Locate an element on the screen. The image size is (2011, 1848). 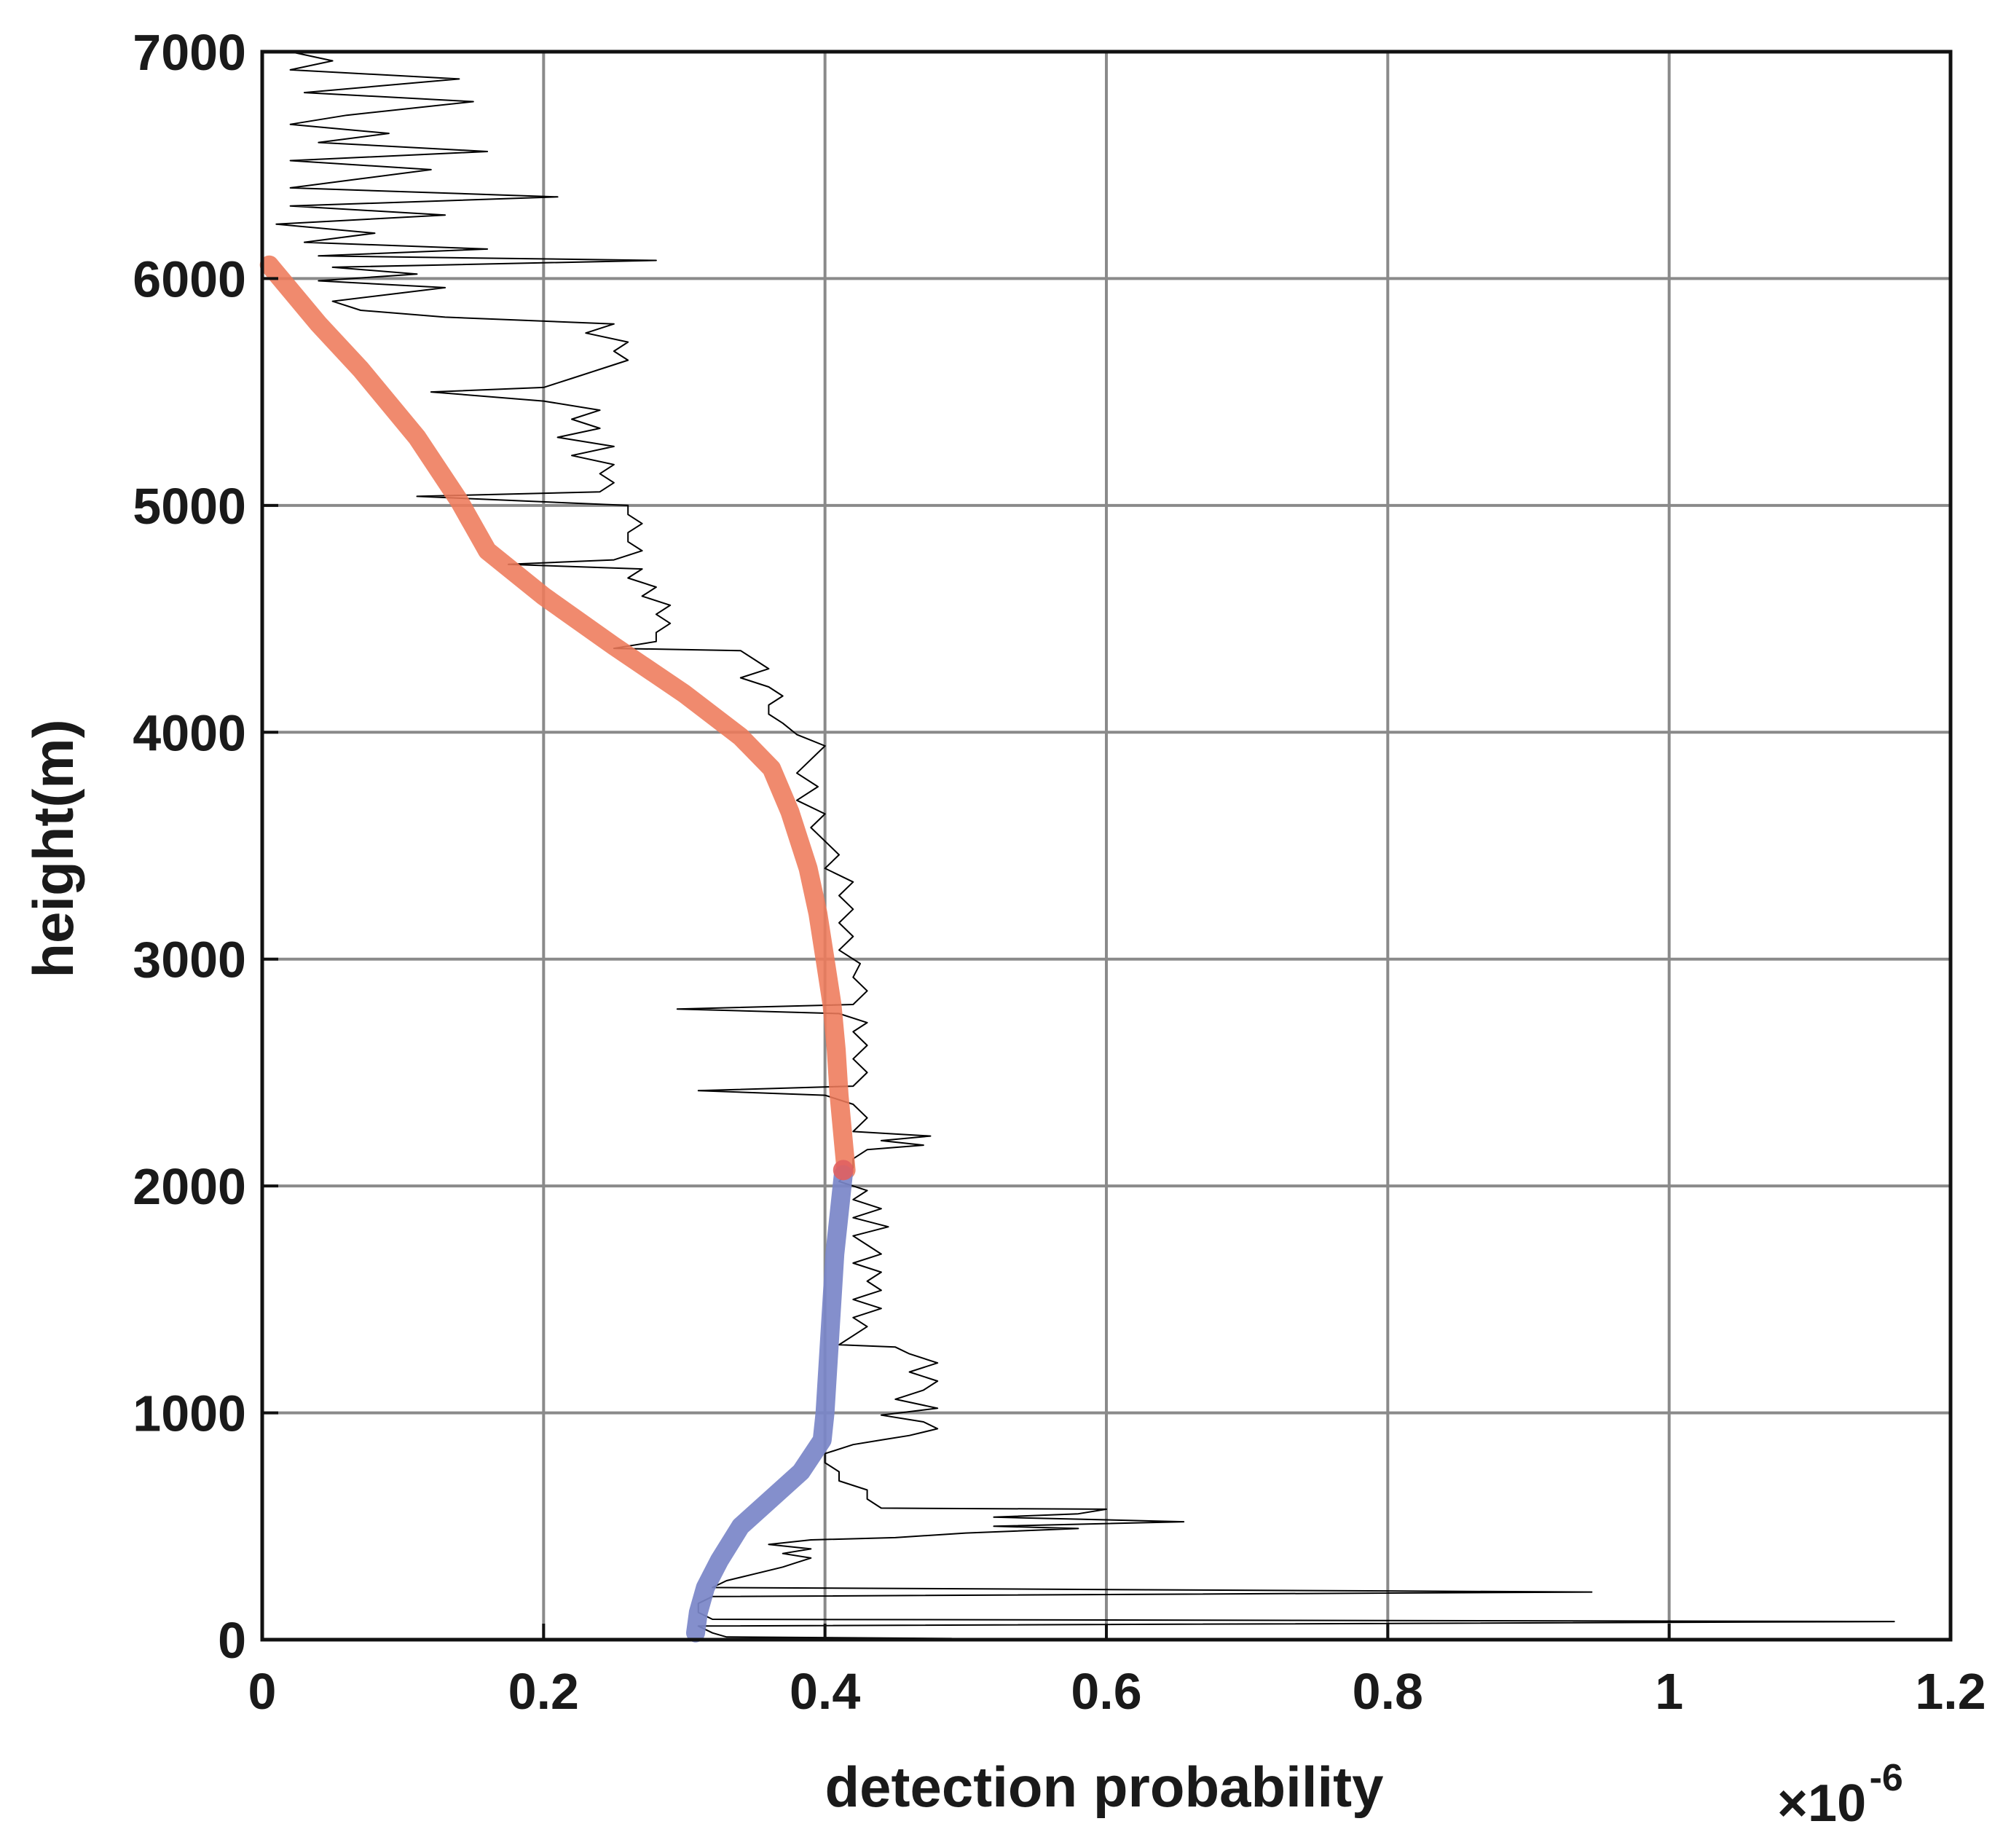
y-tick-label: 7000 is located at coordinates (190, 52).